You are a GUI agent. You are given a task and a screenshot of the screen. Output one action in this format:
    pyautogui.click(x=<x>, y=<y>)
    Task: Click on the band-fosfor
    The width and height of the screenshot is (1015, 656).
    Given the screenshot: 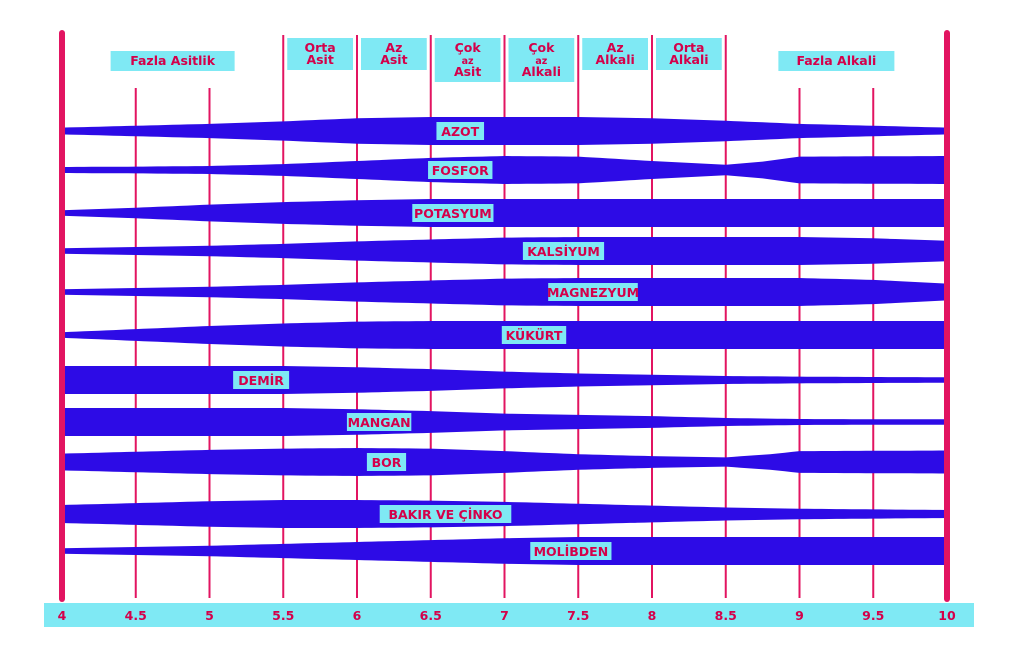 What is the action you would take?
    pyautogui.click(x=504, y=170)
    